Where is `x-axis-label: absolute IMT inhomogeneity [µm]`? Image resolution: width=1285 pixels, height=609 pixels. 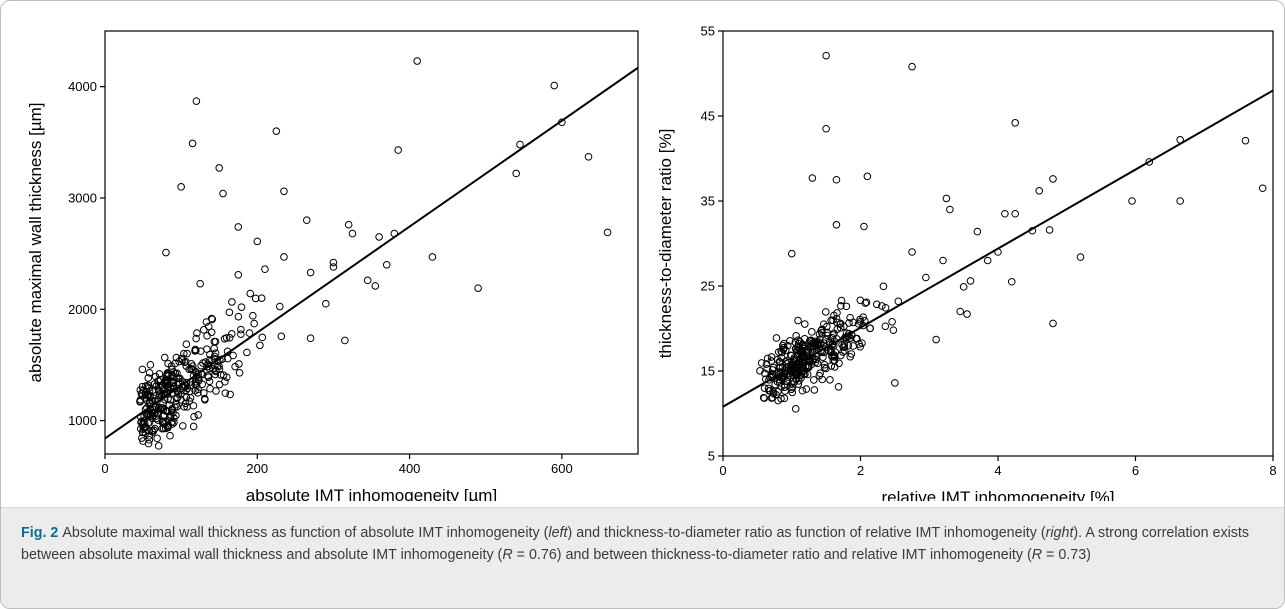
x-axis-label: absolute IMT inhomogeneity [µm] is located at coordinates (371, 493).